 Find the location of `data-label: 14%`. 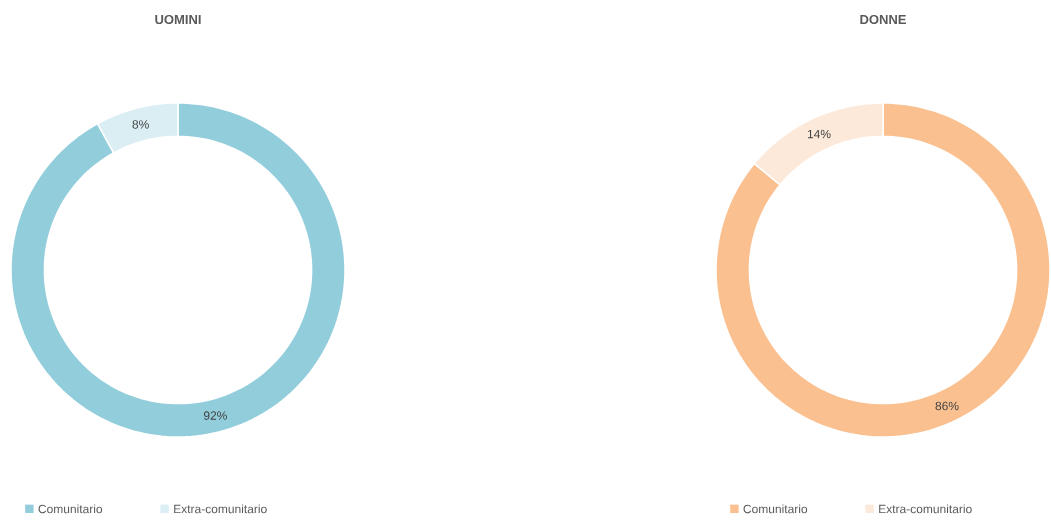

data-label: 14% is located at coordinates (819, 134).